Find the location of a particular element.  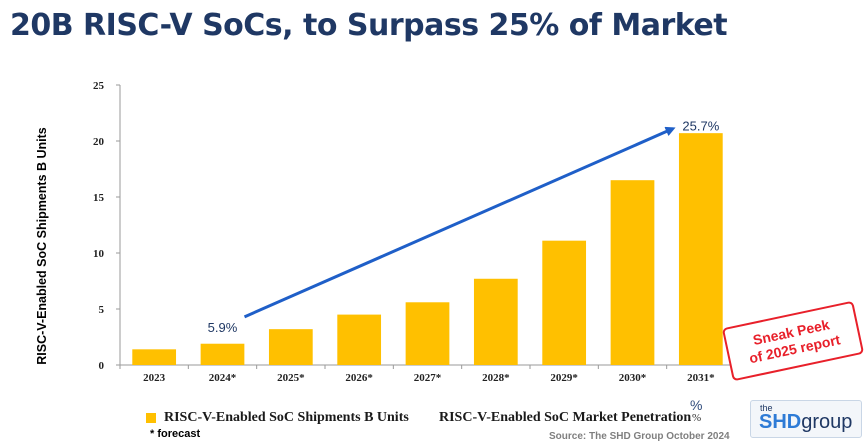

legend-label-penetration: RISC-V-Enabled SoC Market Penetration is located at coordinates (565, 417).